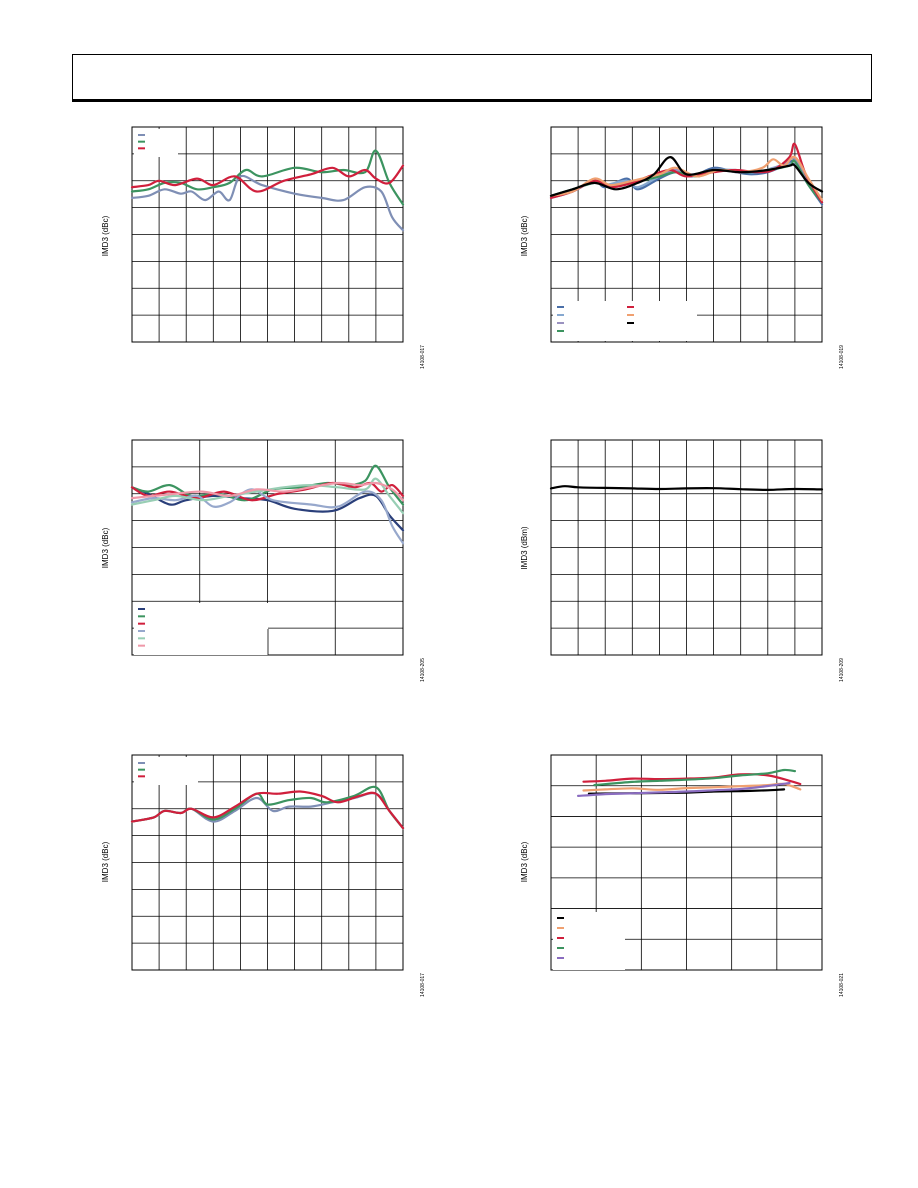 This screenshot has width=918, height=1188. What do you see at coordinates (842, 670) in the screenshot?
I see `figure-id: 14108-209` at bounding box center [842, 670].